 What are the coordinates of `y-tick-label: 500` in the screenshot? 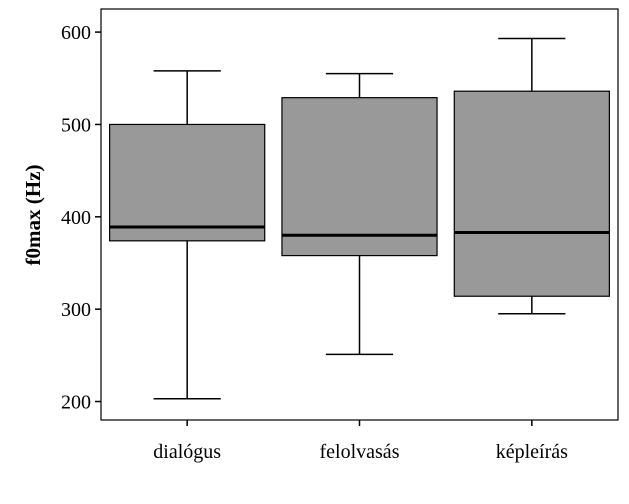 It's located at (76, 125).